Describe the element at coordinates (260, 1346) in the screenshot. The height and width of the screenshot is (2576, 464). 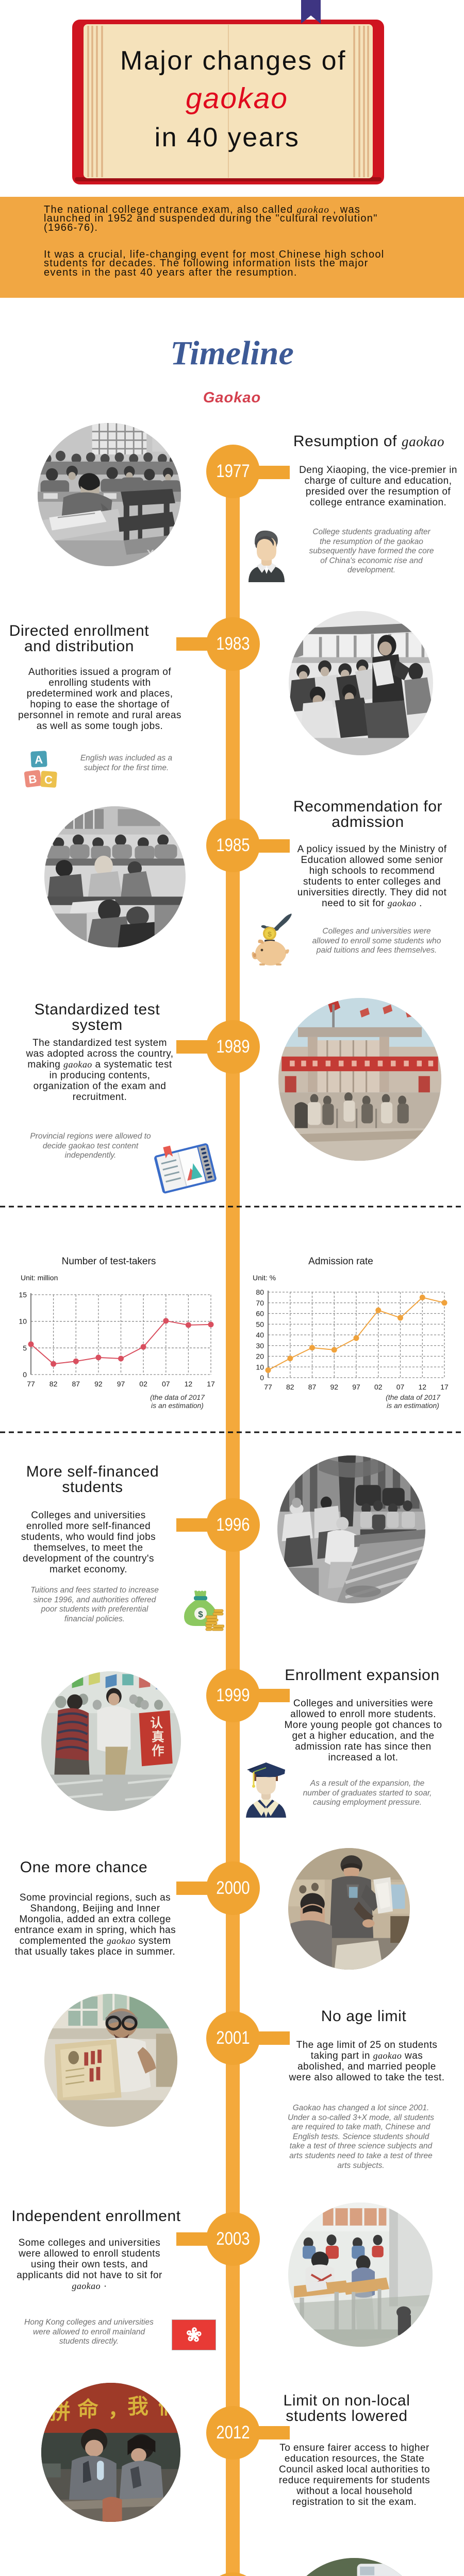
I see `svg-text: 30` at that location.